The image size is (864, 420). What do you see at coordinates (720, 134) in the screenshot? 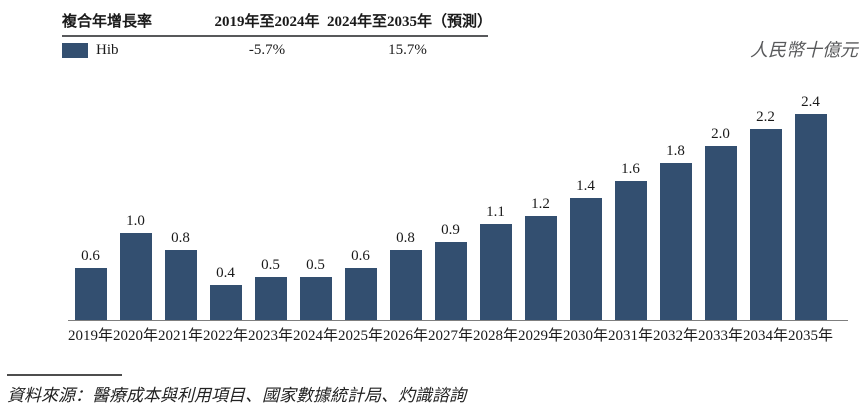
I see `bar-value-label: 2.0` at bounding box center [720, 134].